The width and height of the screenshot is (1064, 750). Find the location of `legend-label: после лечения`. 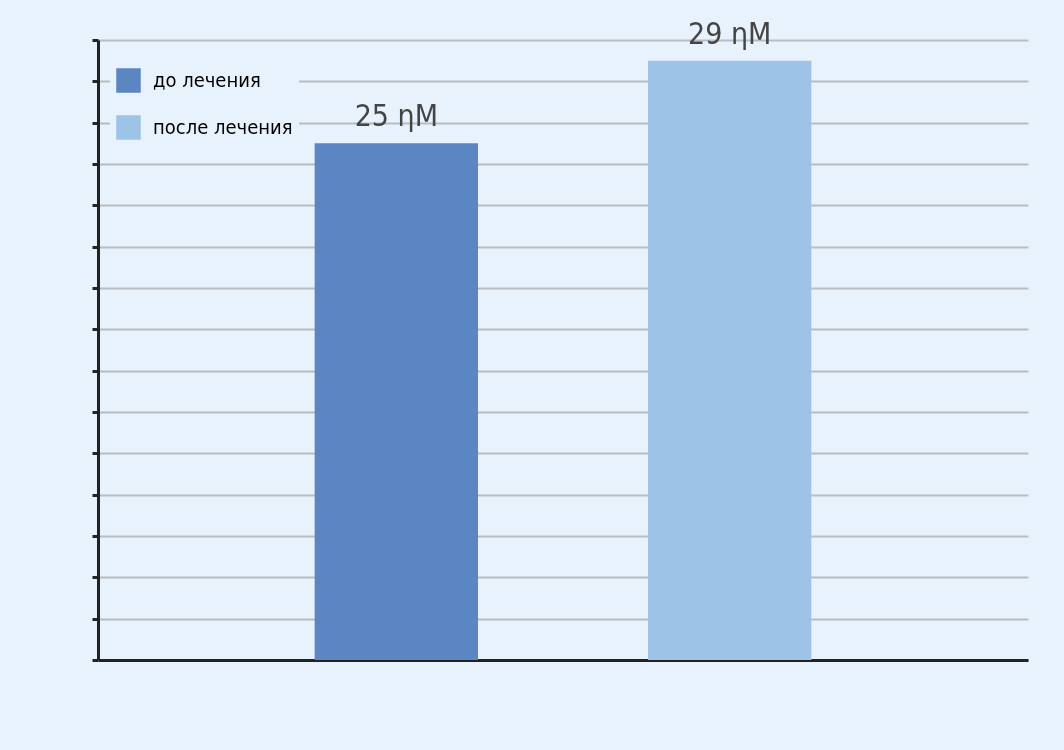

legend-label: после лечения is located at coordinates (223, 126).